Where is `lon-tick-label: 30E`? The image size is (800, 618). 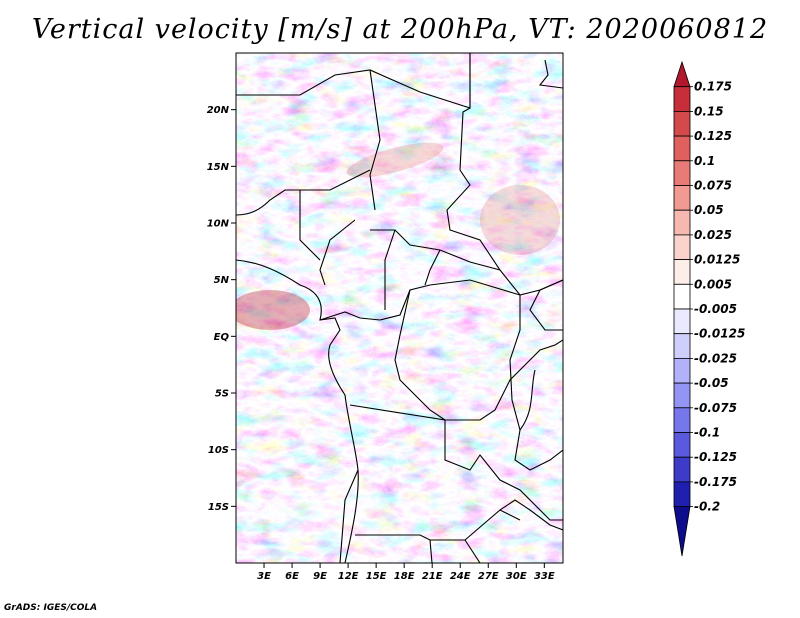 lon-tick-label: 30E is located at coordinates (516, 576).